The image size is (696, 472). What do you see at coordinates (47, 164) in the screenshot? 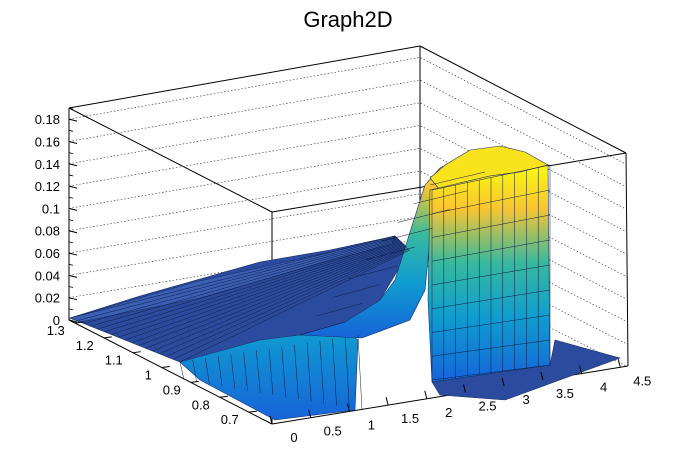
I see `z-tick-label: 0.14` at bounding box center [47, 164].